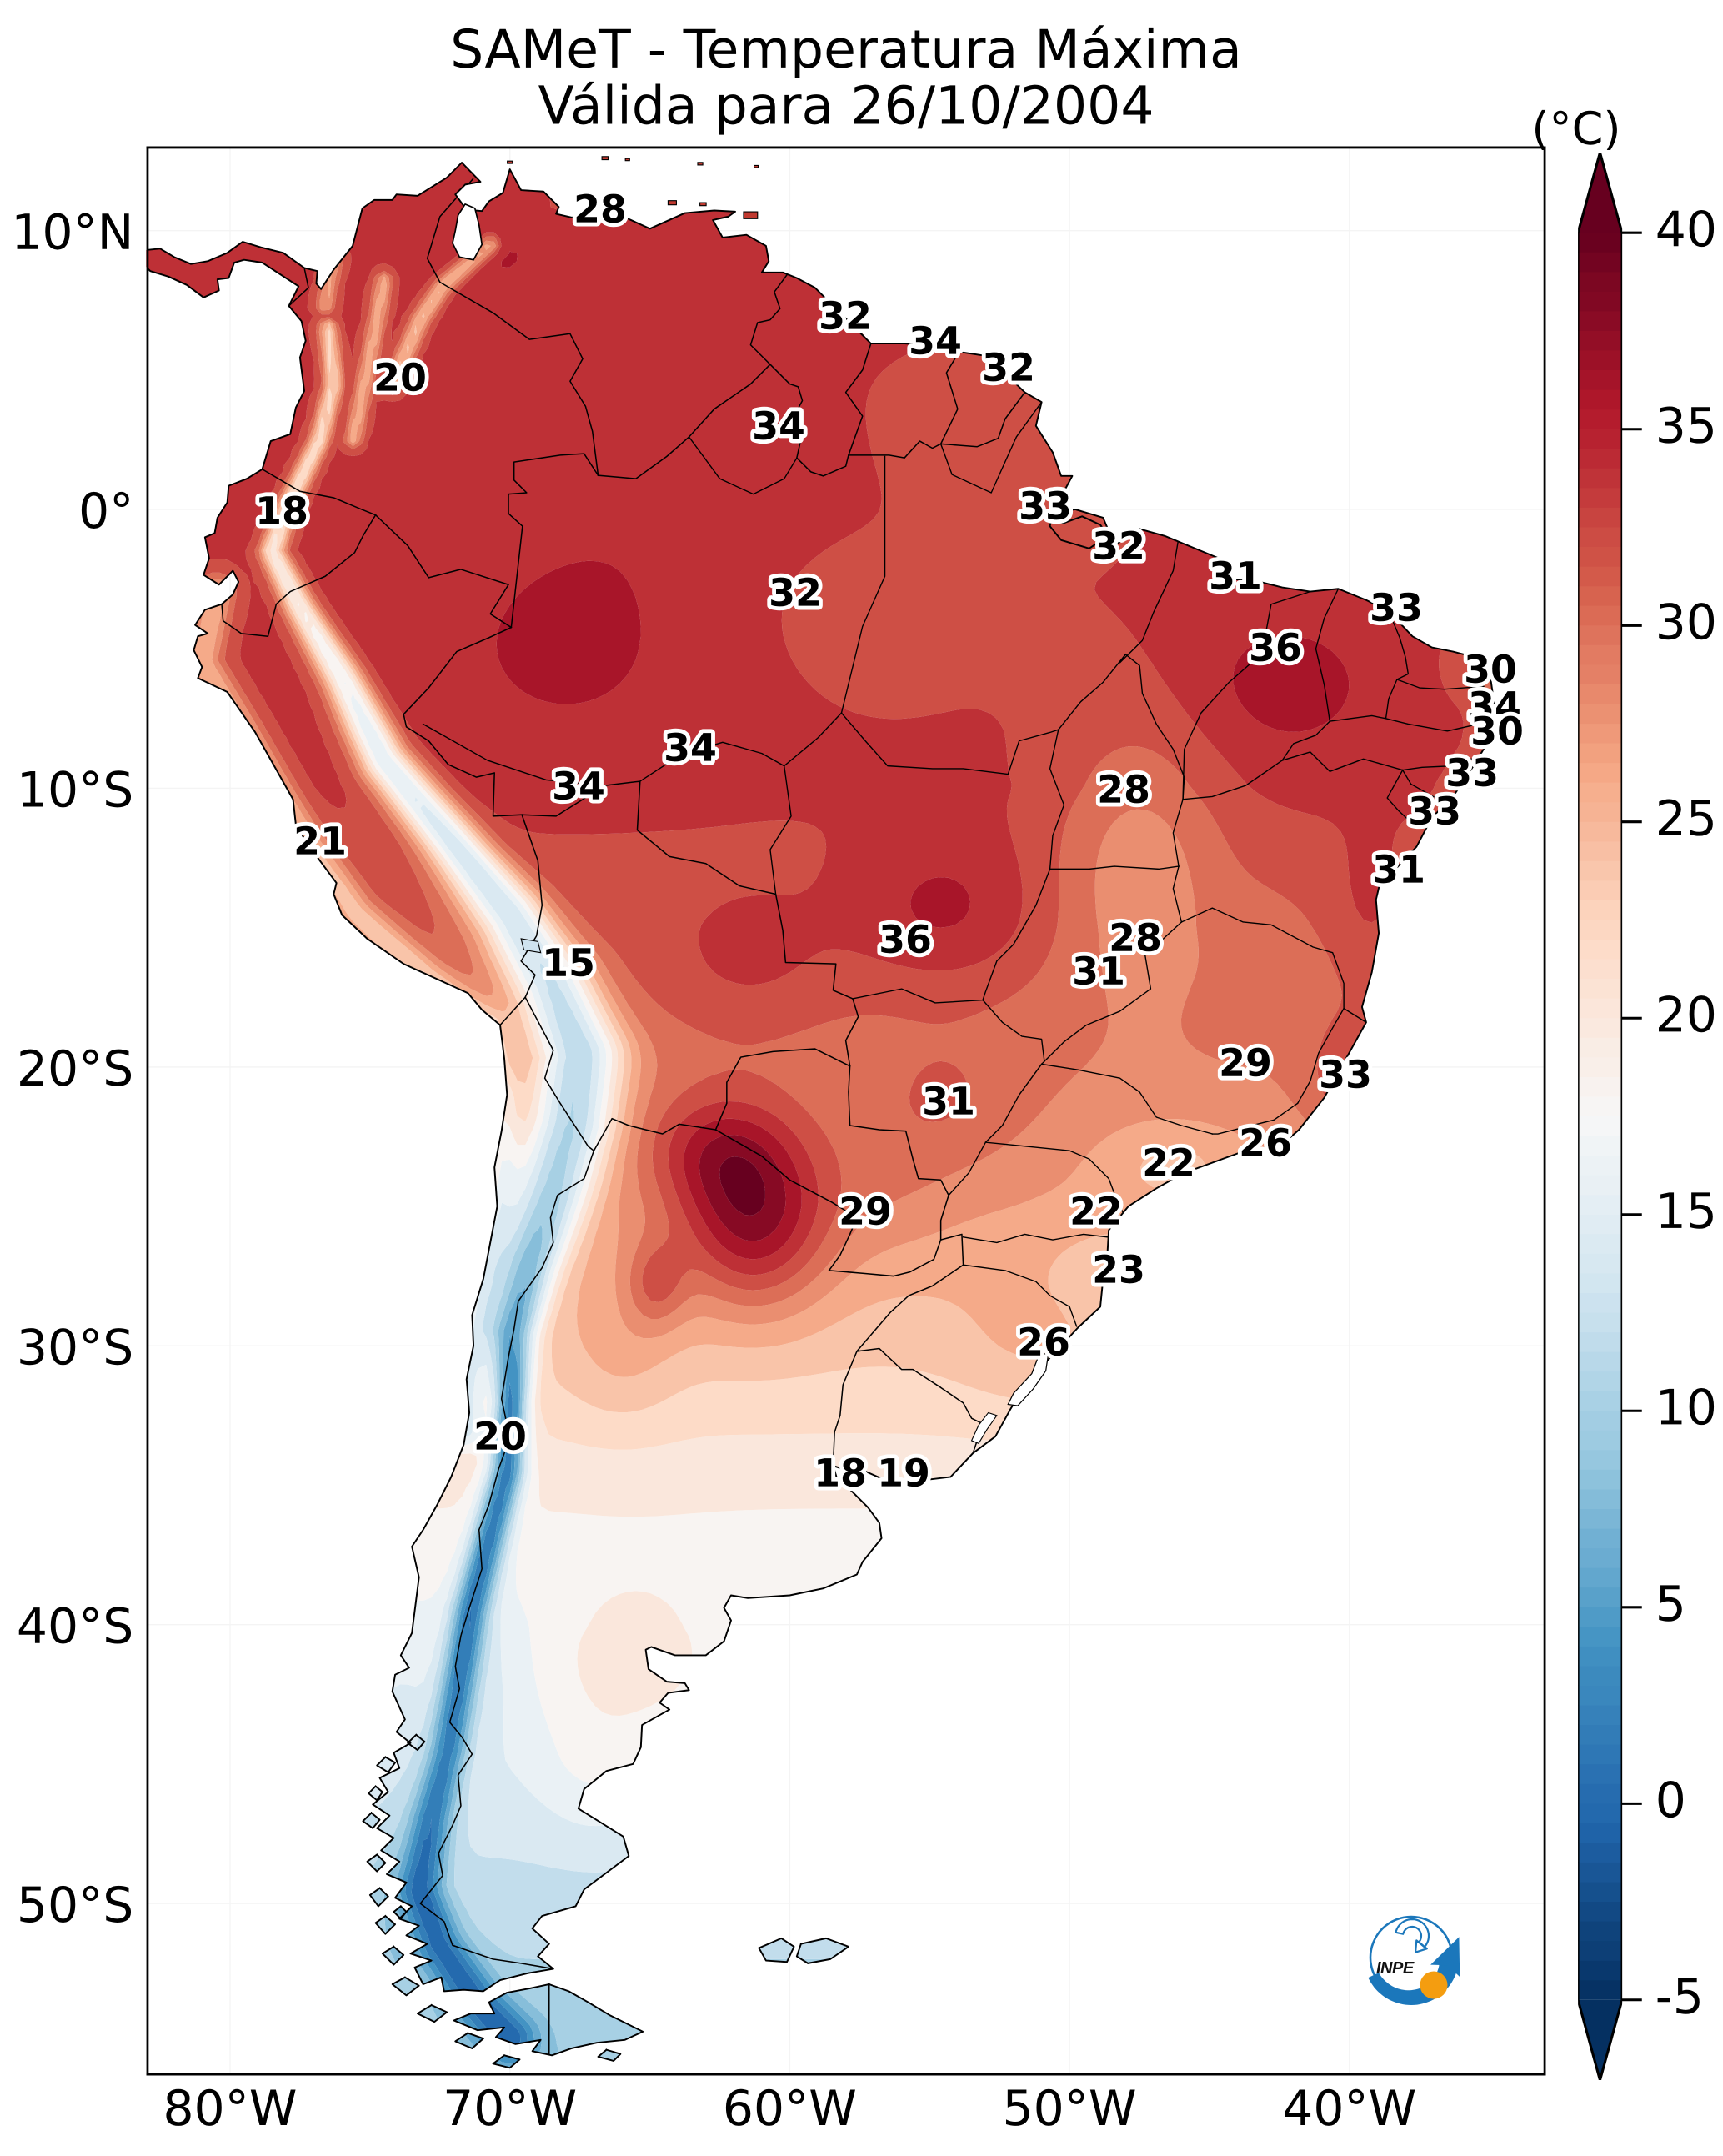 Image resolution: width=1723 pixels, height=2156 pixels. Describe the element at coordinates (1395, 1968) in the screenshot. I see `svg-text: INPE` at that location.